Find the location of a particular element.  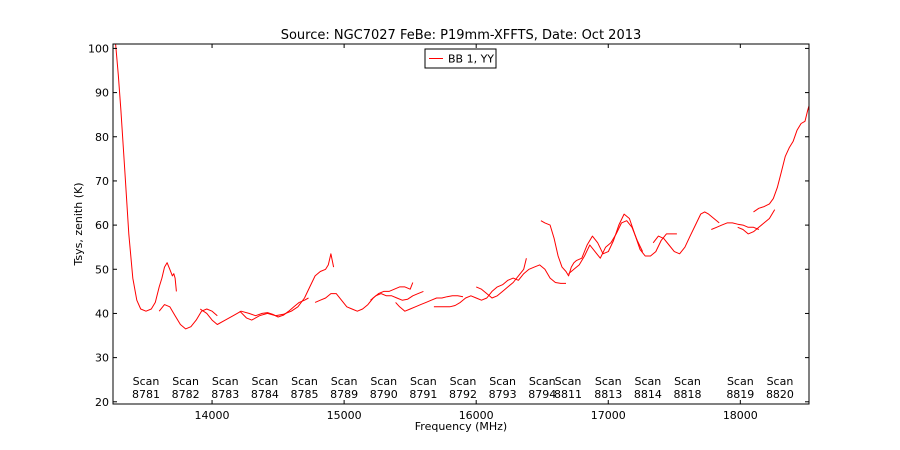

scan-annotation-number: 8781 is located at coordinates (146, 394).